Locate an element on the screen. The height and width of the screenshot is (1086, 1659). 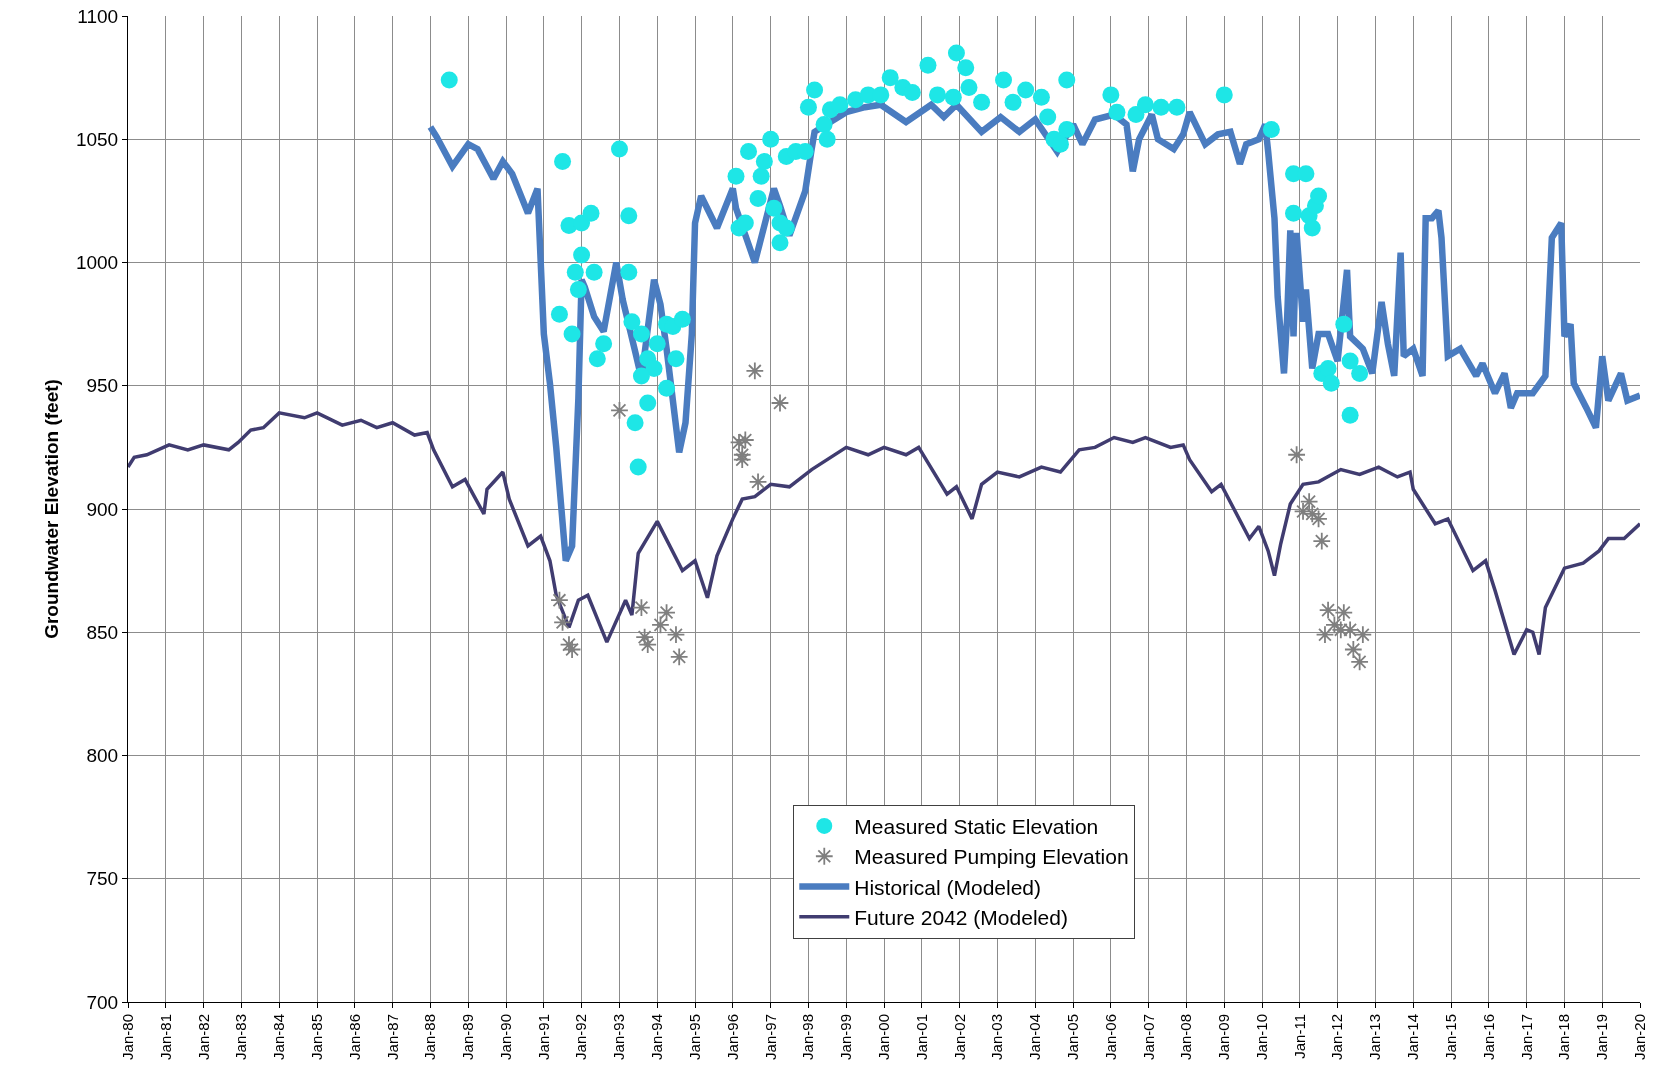
x-tick-label: Jan-07 is located at coordinates (1148, 1037).